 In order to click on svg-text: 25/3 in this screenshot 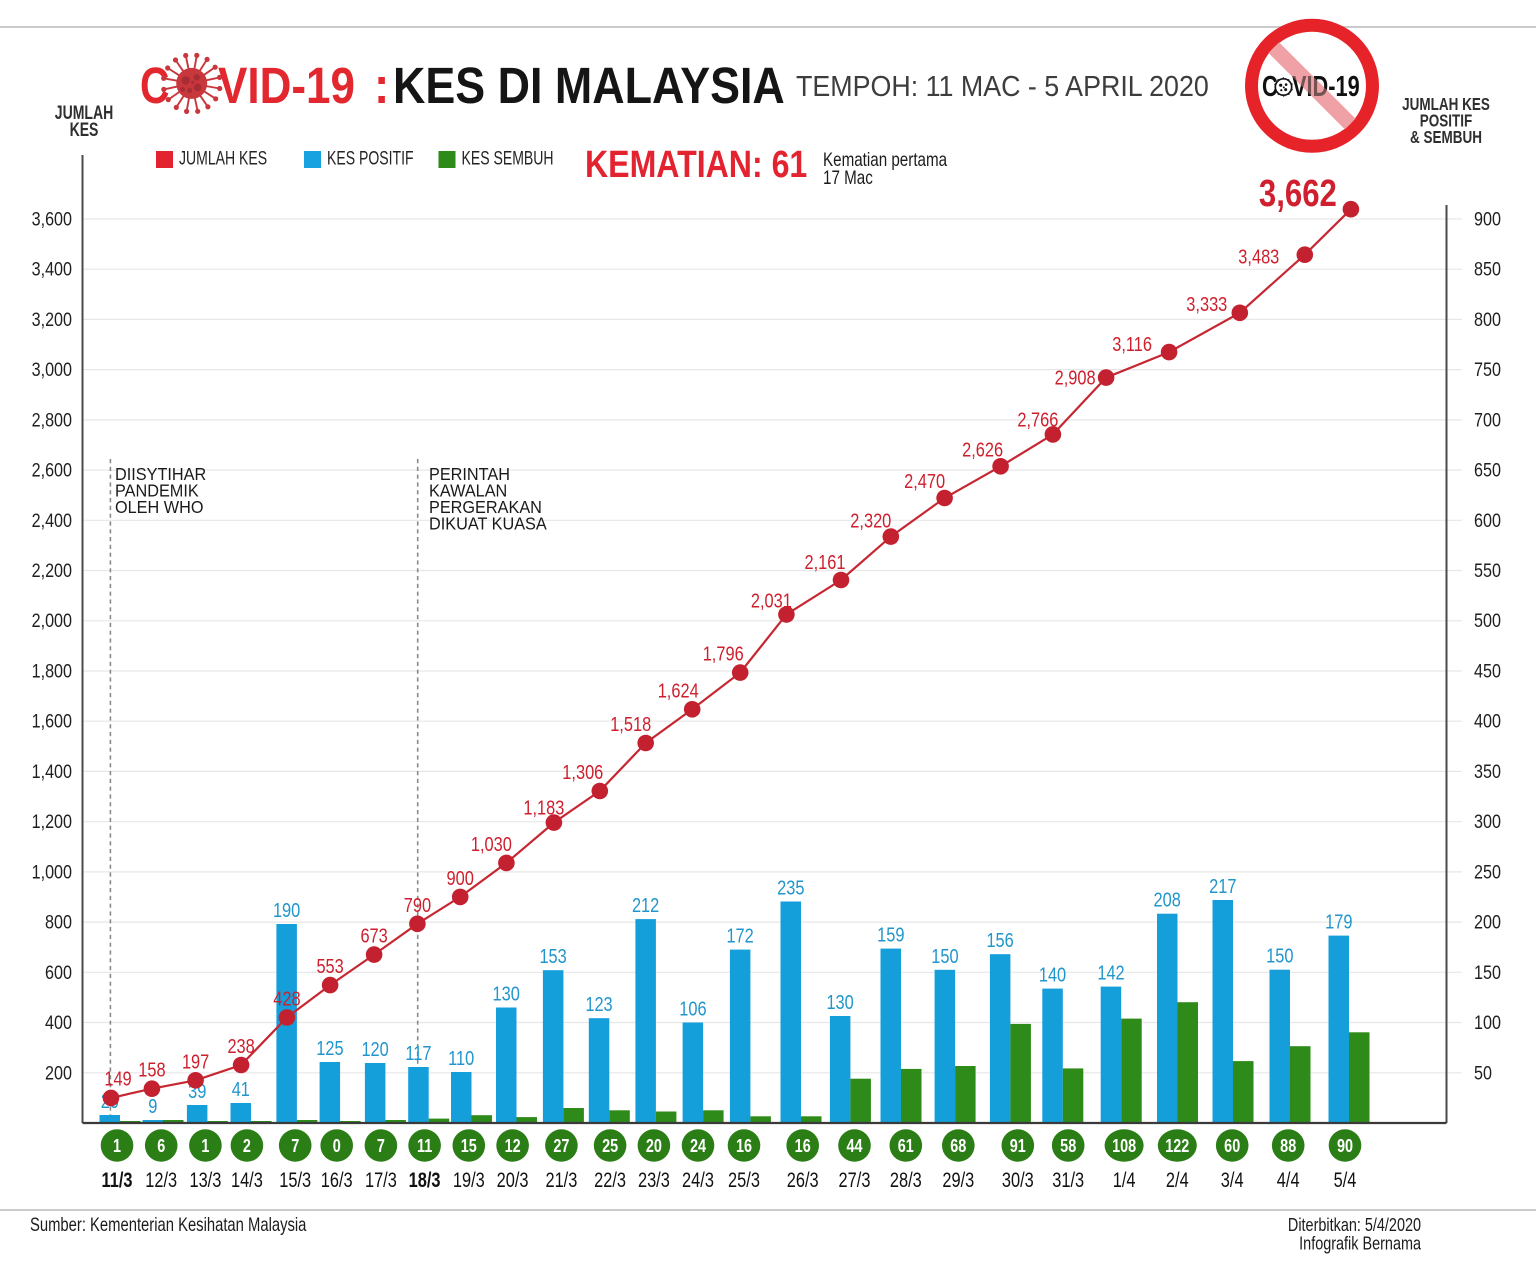, I will do `click(744, 1179)`.